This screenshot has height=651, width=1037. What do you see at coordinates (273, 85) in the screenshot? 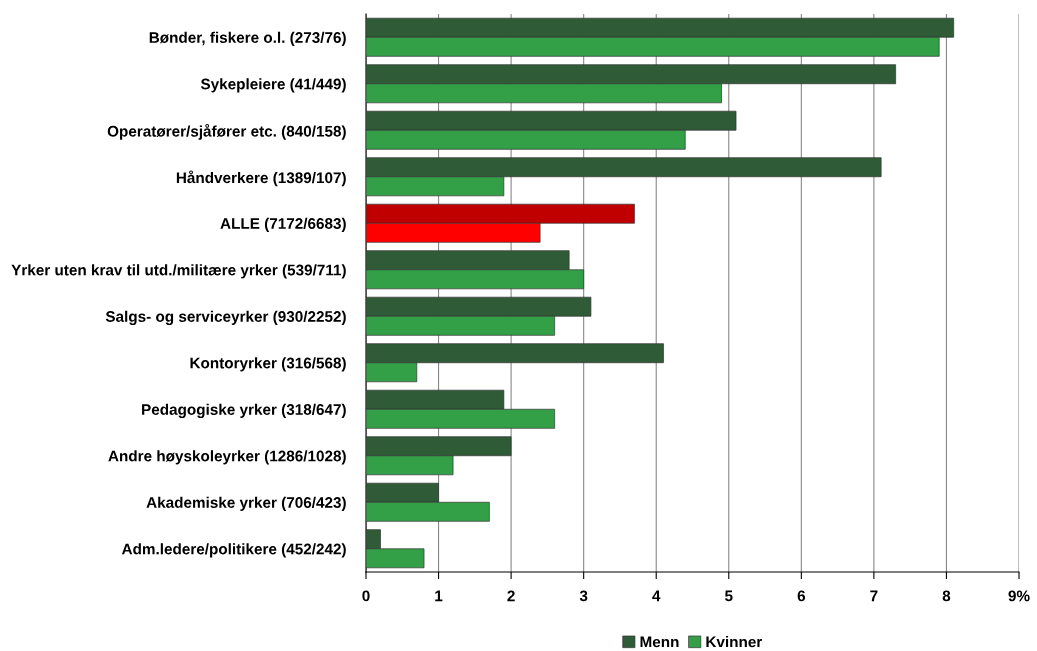
I see `y-tick-label: Sykepleiere (41/449)` at bounding box center [273, 85].